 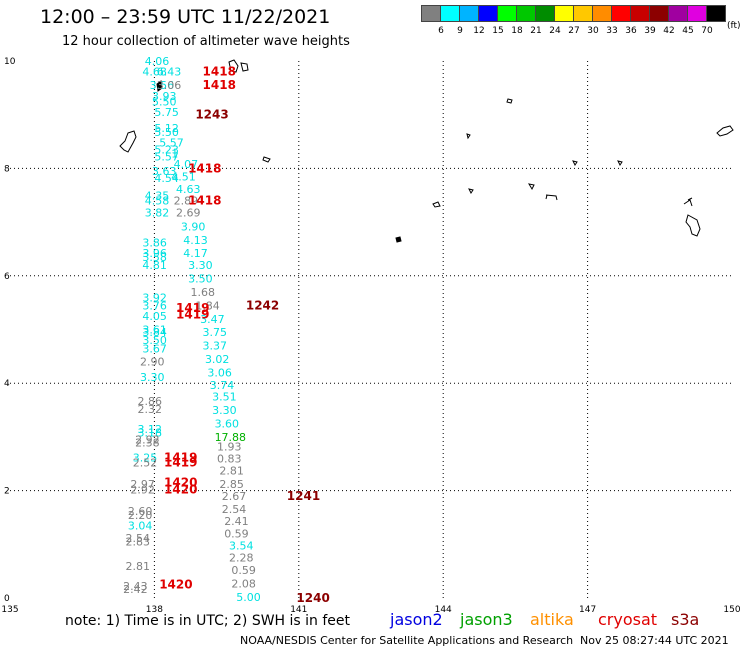 What do you see at coordinates (262, 305) in the screenshot?
I see `pass-time-label: 1242` at bounding box center [262, 305].